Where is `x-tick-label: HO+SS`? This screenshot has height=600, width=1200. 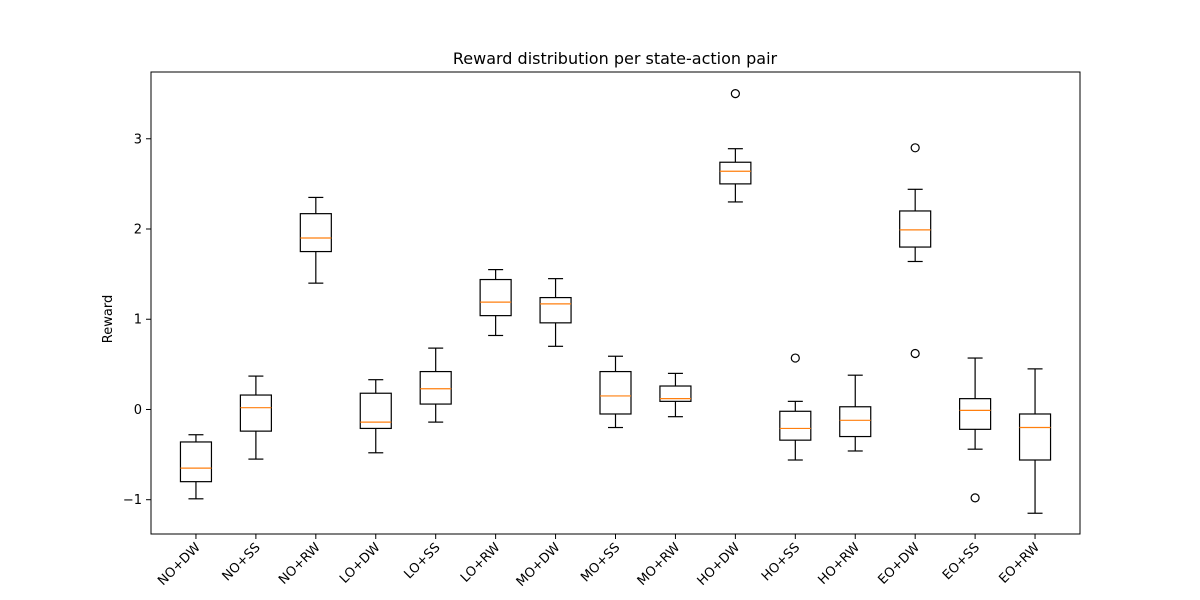 x-tick-label: HO+SS is located at coordinates (781, 562).